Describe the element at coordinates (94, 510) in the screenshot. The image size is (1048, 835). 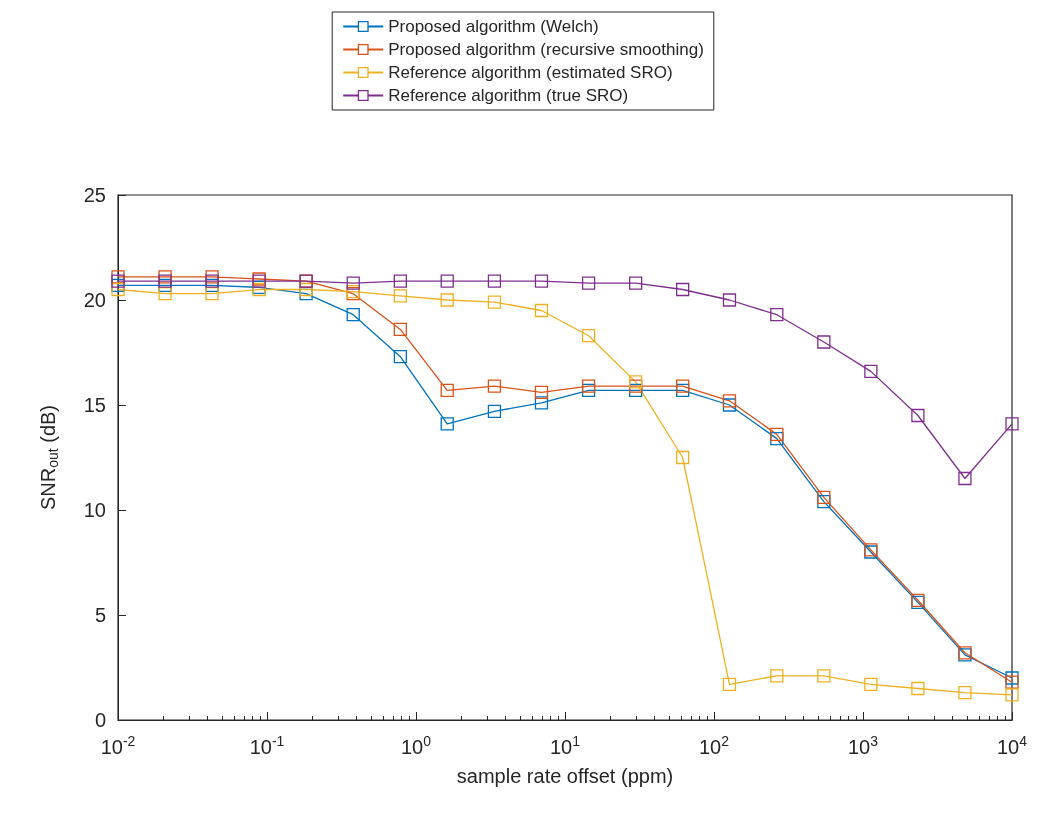
I see `y-tick-label: 10` at that location.